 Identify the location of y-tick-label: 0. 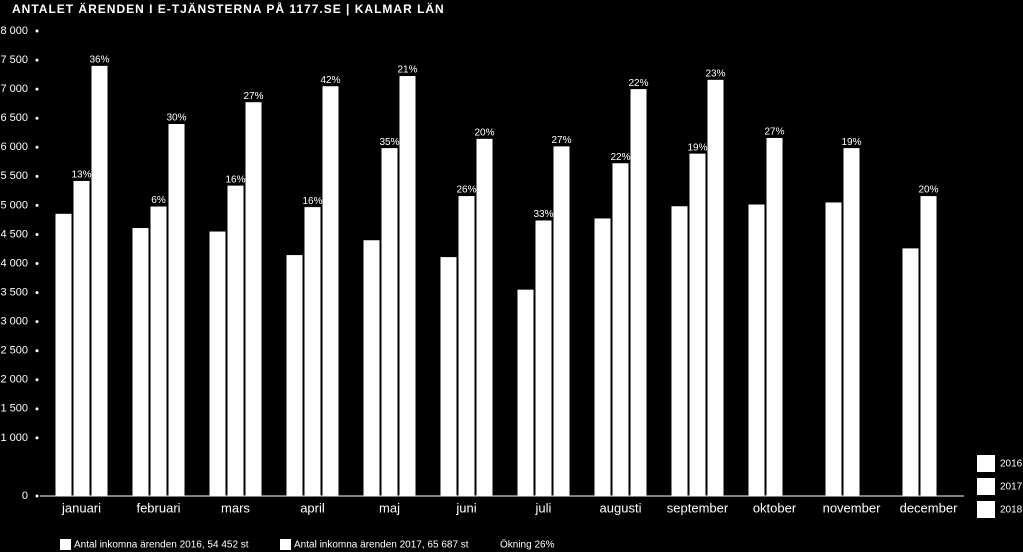
(25, 496).